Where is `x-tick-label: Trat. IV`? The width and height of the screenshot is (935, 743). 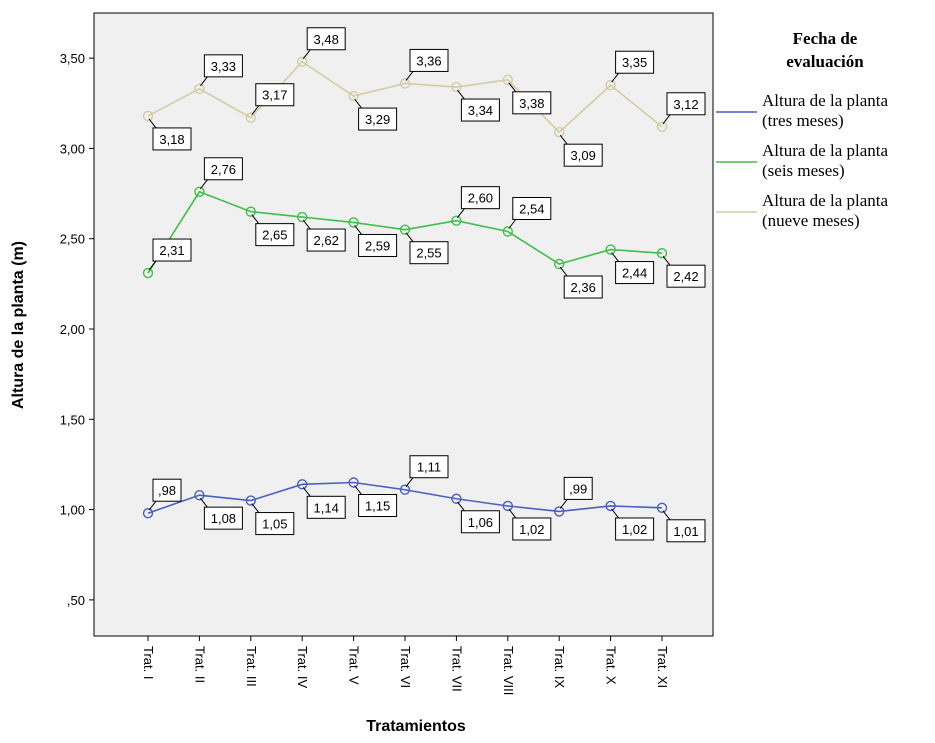 x-tick-label: Trat. IV is located at coordinates (302, 667).